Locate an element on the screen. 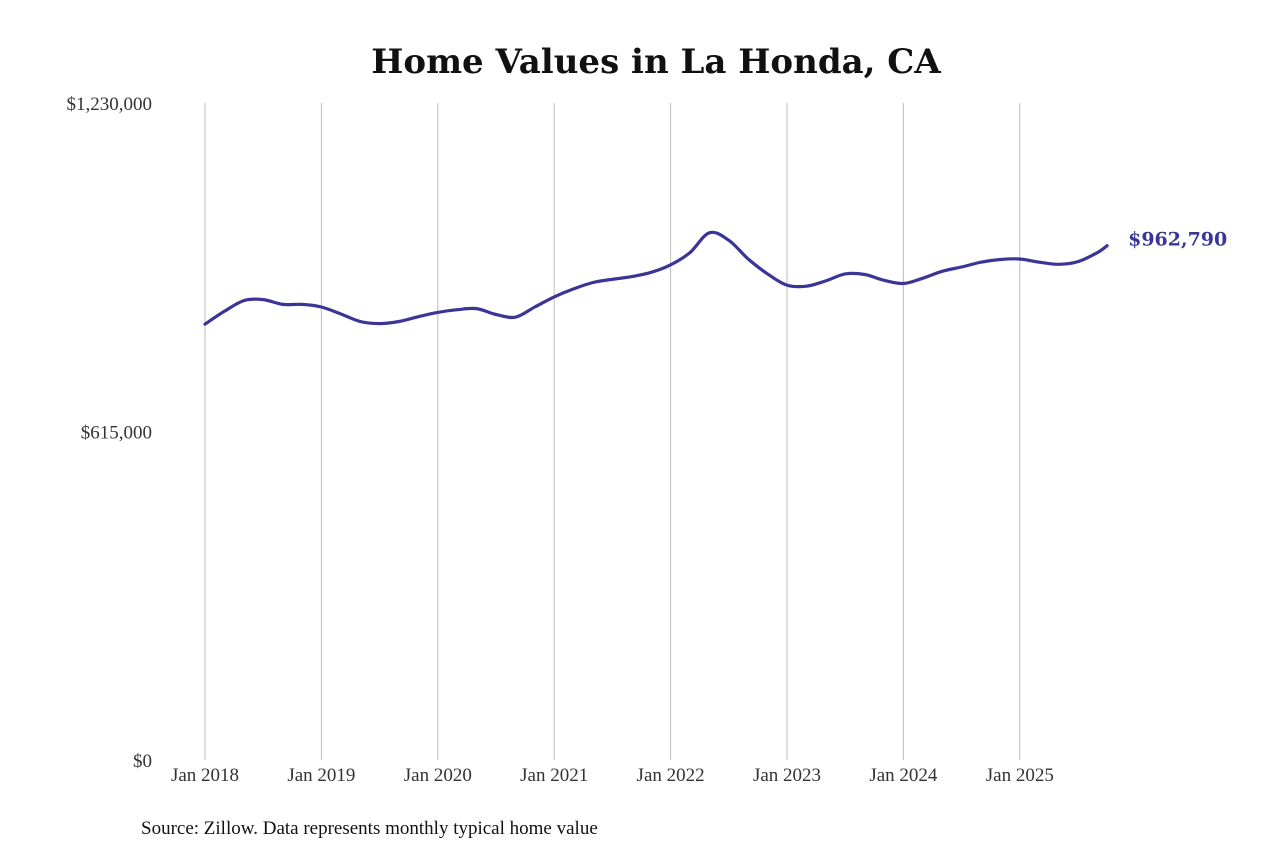 The height and width of the screenshot is (853, 1280). y-tick-label: $0 is located at coordinates (142, 761).